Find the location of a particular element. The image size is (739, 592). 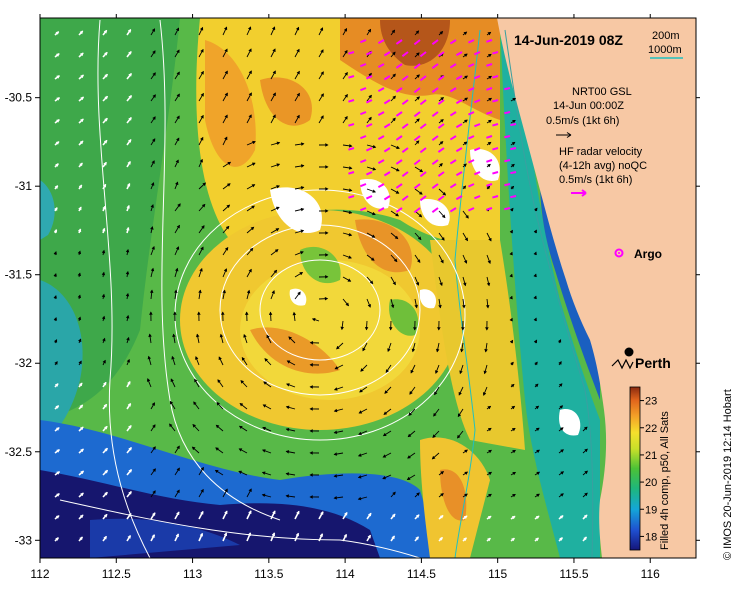

lon-tick-label: 114.5 is located at coordinates (421, 574).